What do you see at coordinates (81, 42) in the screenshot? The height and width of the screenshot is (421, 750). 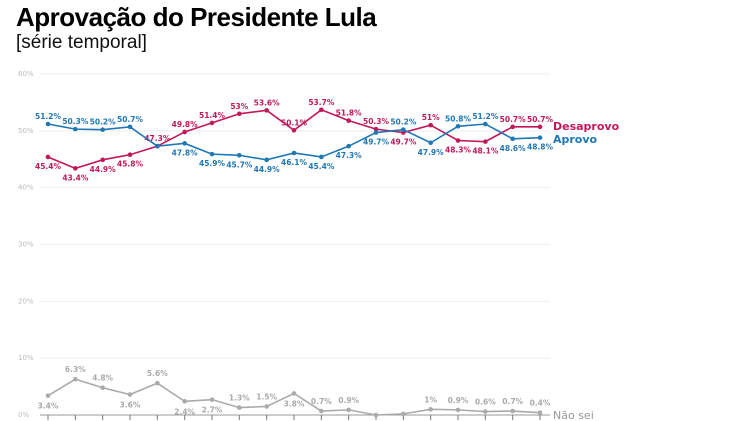 I see `chart-subtitle: [série temporal]` at bounding box center [81, 42].